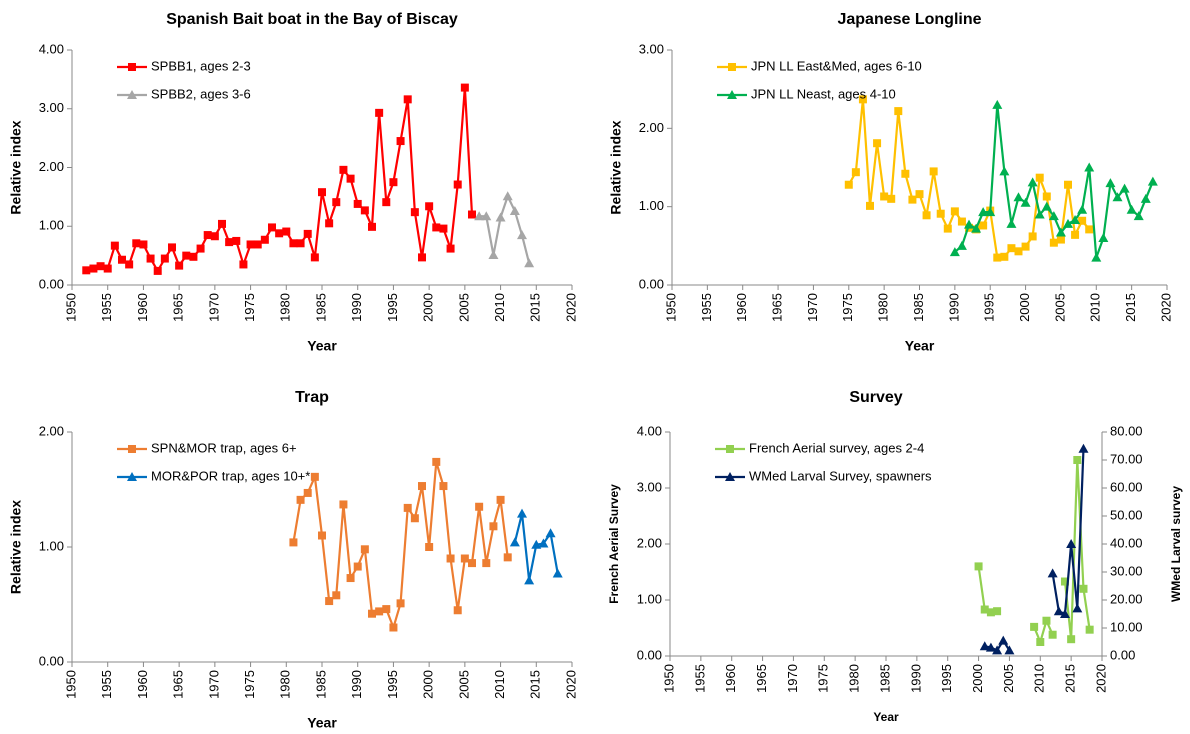  I want to click on x-tick-label: 1990, so click(953, 307).